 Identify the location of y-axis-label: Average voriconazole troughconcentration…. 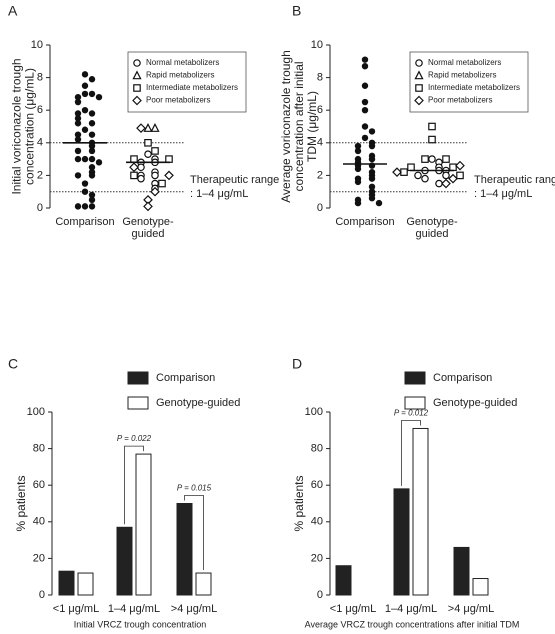
(299, 126).